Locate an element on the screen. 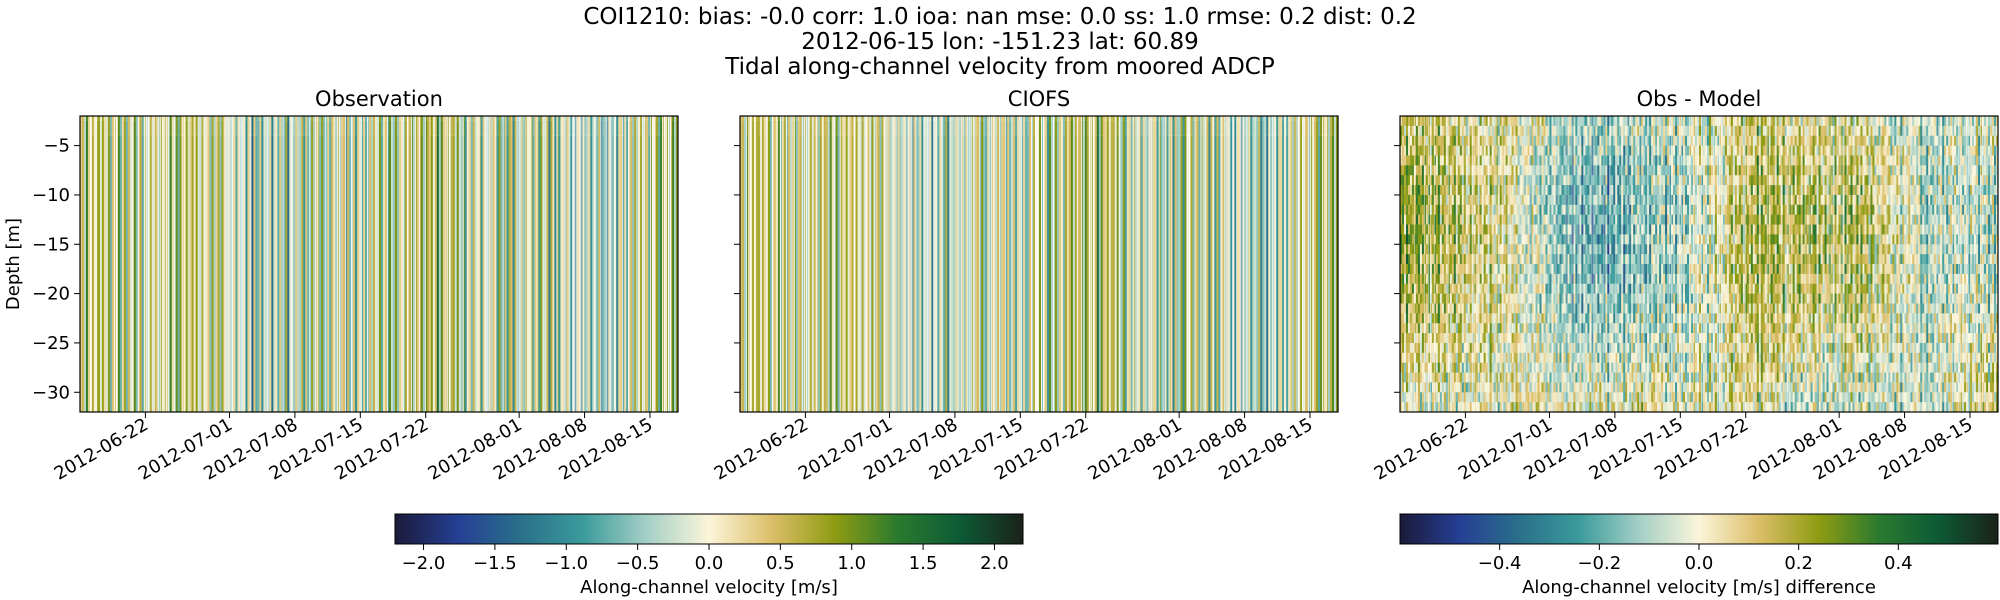 Image resolution: width=2000 pixels, height=600 pixels. y-tick-label: −15 is located at coordinates (51, 244).